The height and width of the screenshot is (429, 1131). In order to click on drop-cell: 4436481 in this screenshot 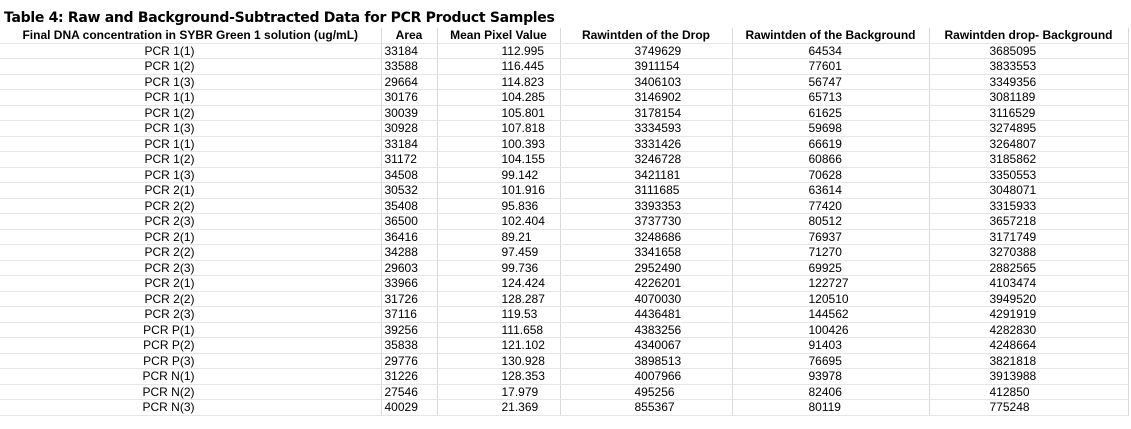, I will do `click(646, 314)`.